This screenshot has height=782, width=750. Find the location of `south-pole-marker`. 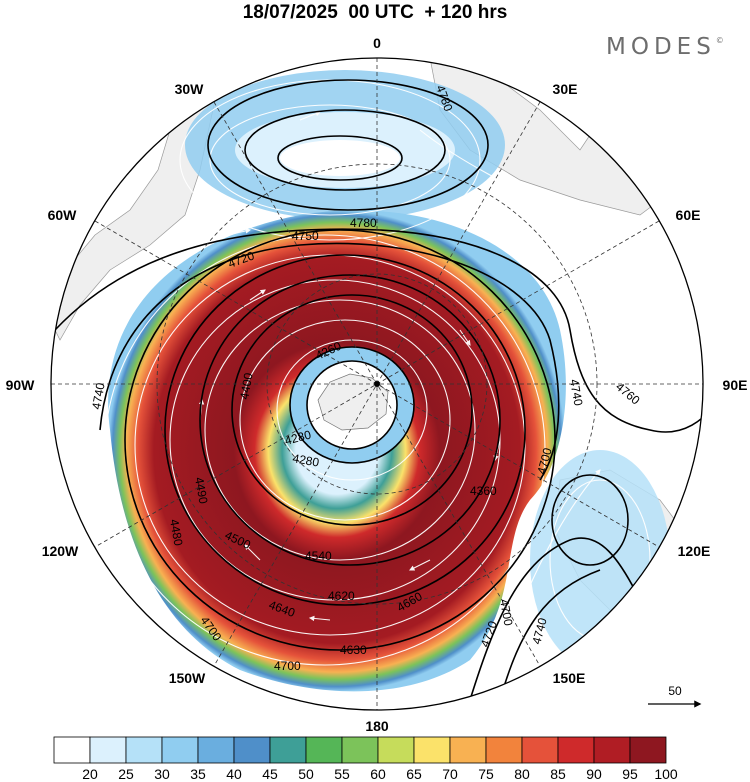

south-pole-marker is located at coordinates (377, 384).